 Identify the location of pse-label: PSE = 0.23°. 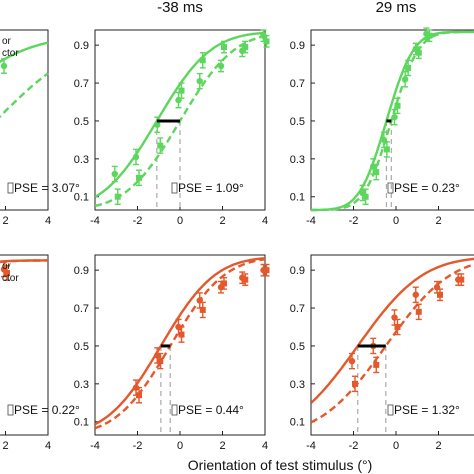
(427, 188).